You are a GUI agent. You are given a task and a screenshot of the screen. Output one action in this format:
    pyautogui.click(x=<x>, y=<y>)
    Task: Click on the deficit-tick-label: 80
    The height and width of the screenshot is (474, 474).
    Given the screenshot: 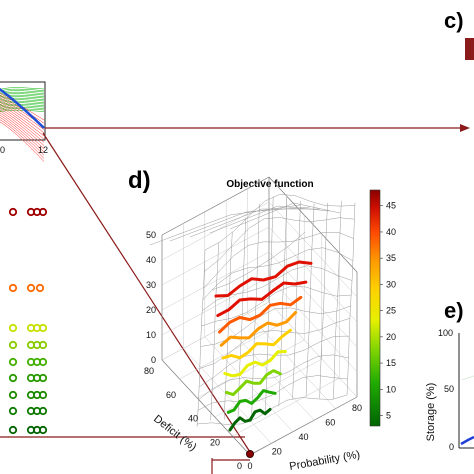 What is the action you would take?
    pyautogui.click(x=149, y=371)
    